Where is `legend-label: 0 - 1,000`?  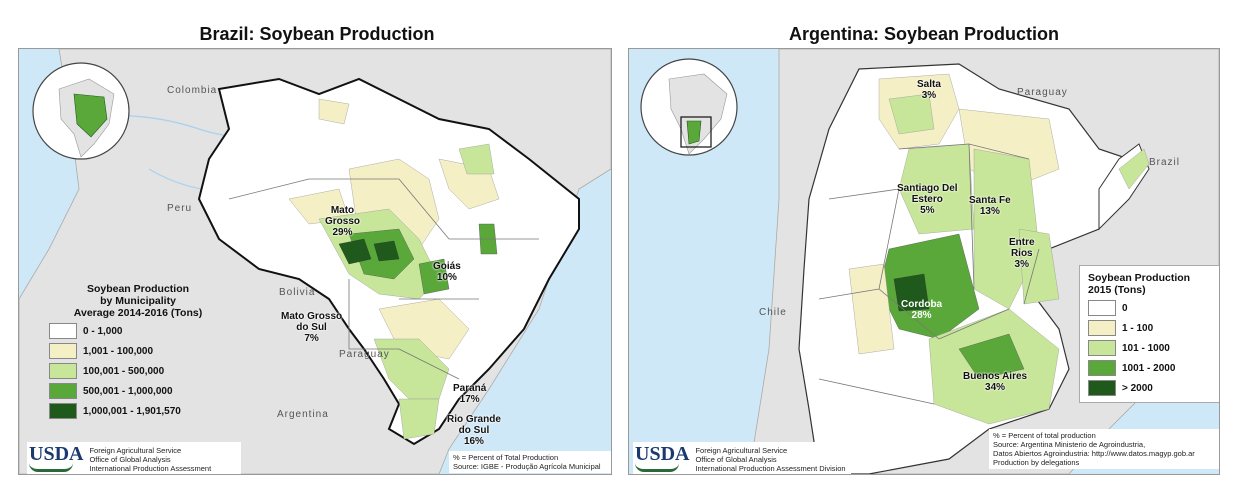 legend-label: 0 - 1,000 is located at coordinates (103, 331).